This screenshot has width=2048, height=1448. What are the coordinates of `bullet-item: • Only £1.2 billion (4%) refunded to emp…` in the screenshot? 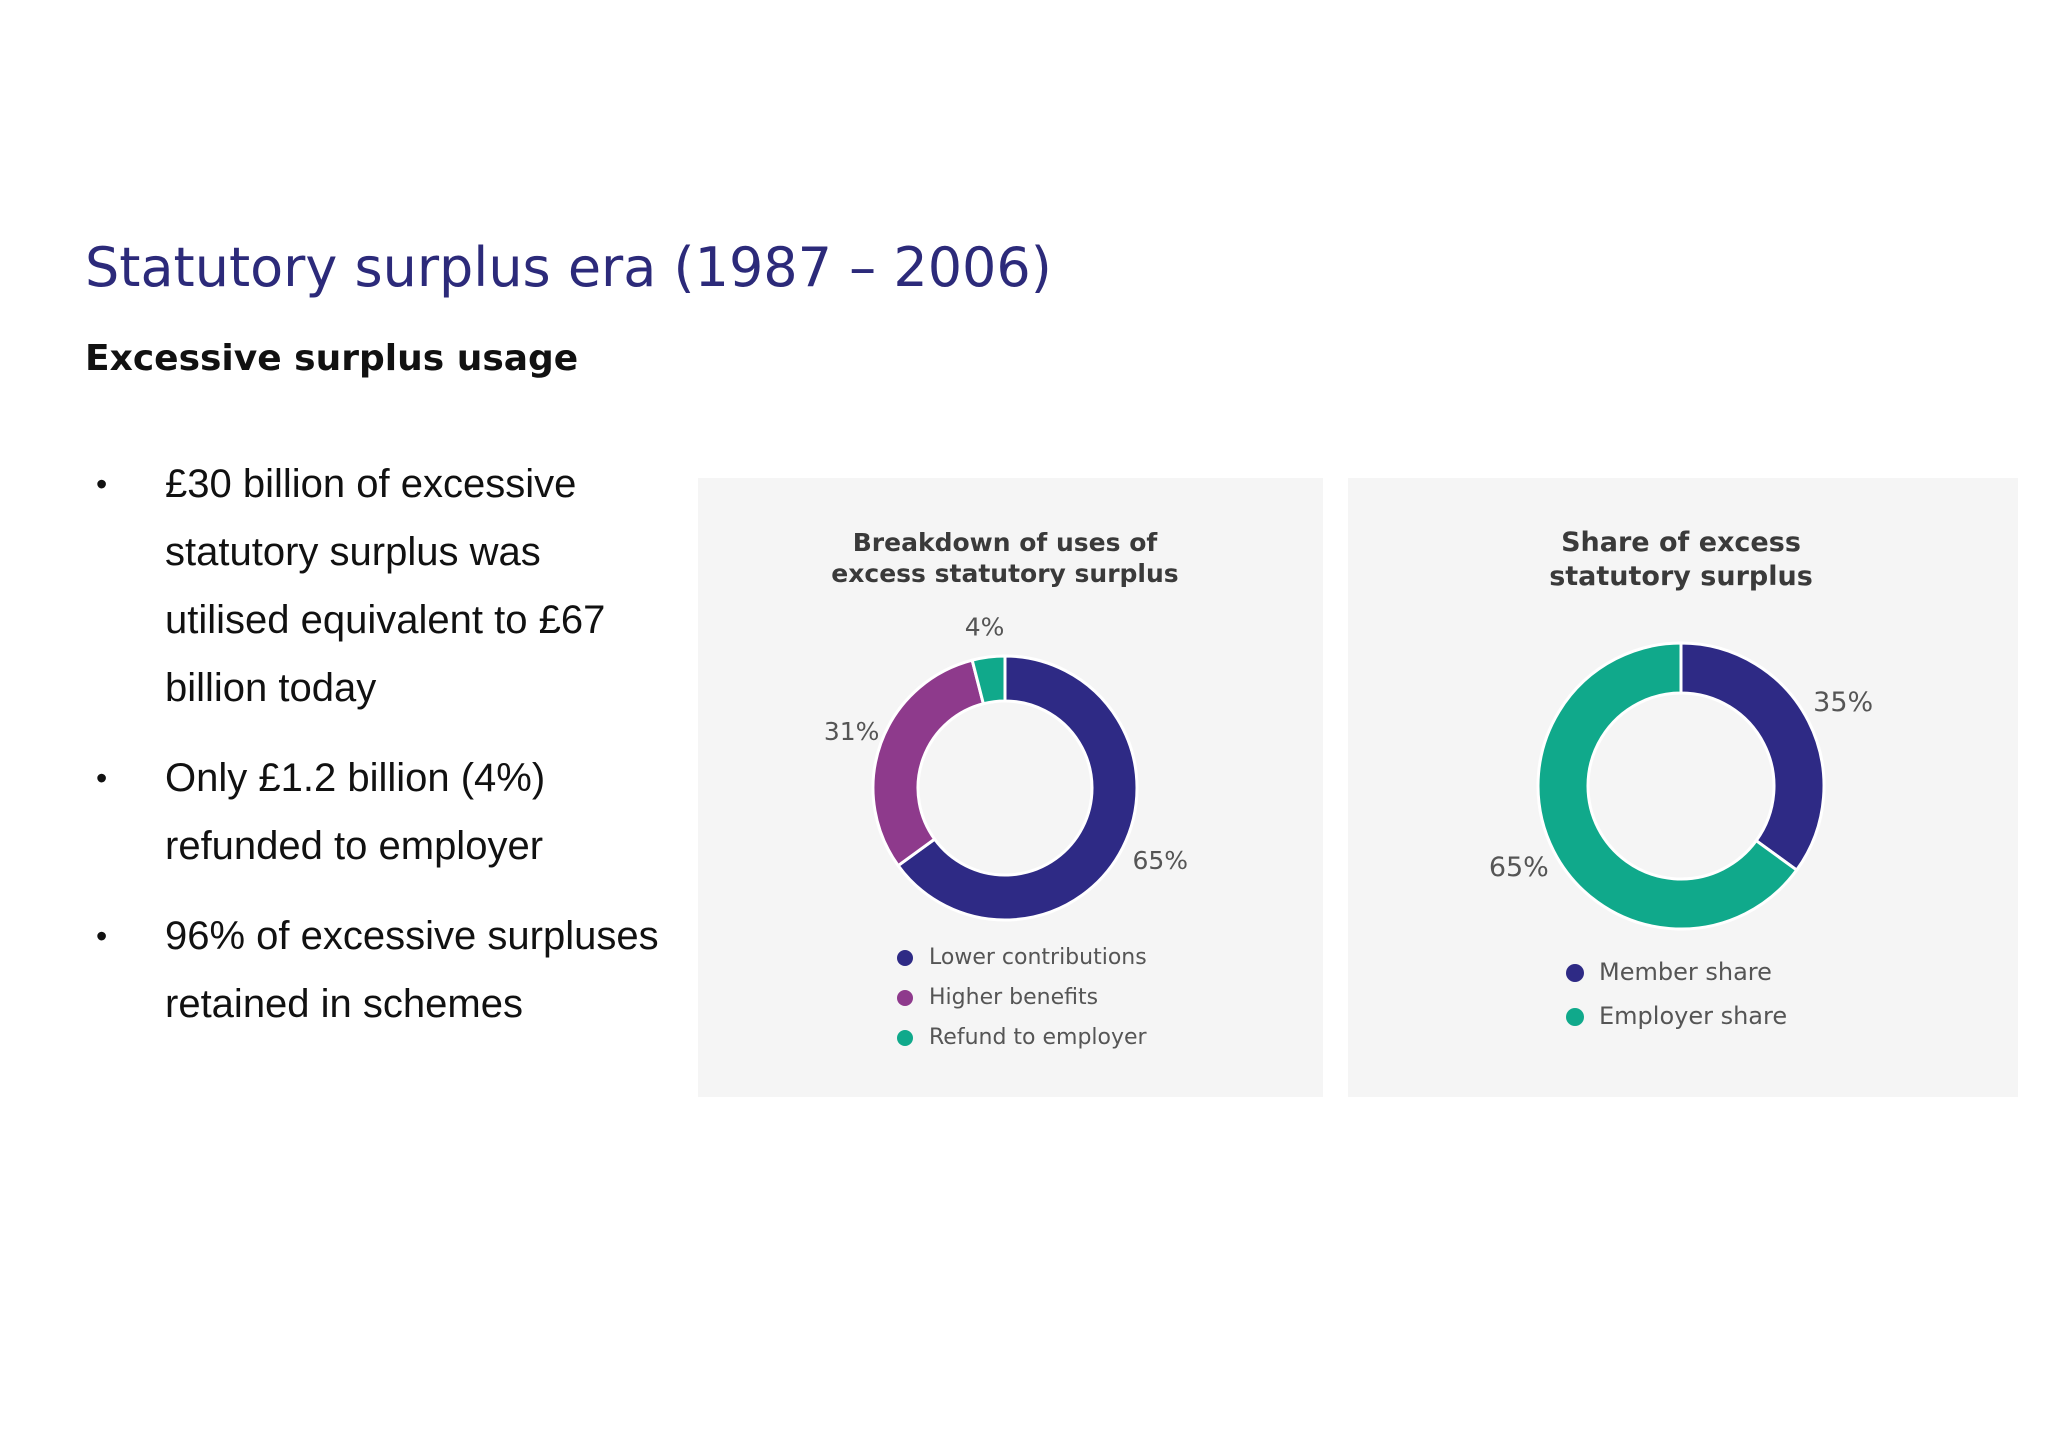 It's located at (386, 812).